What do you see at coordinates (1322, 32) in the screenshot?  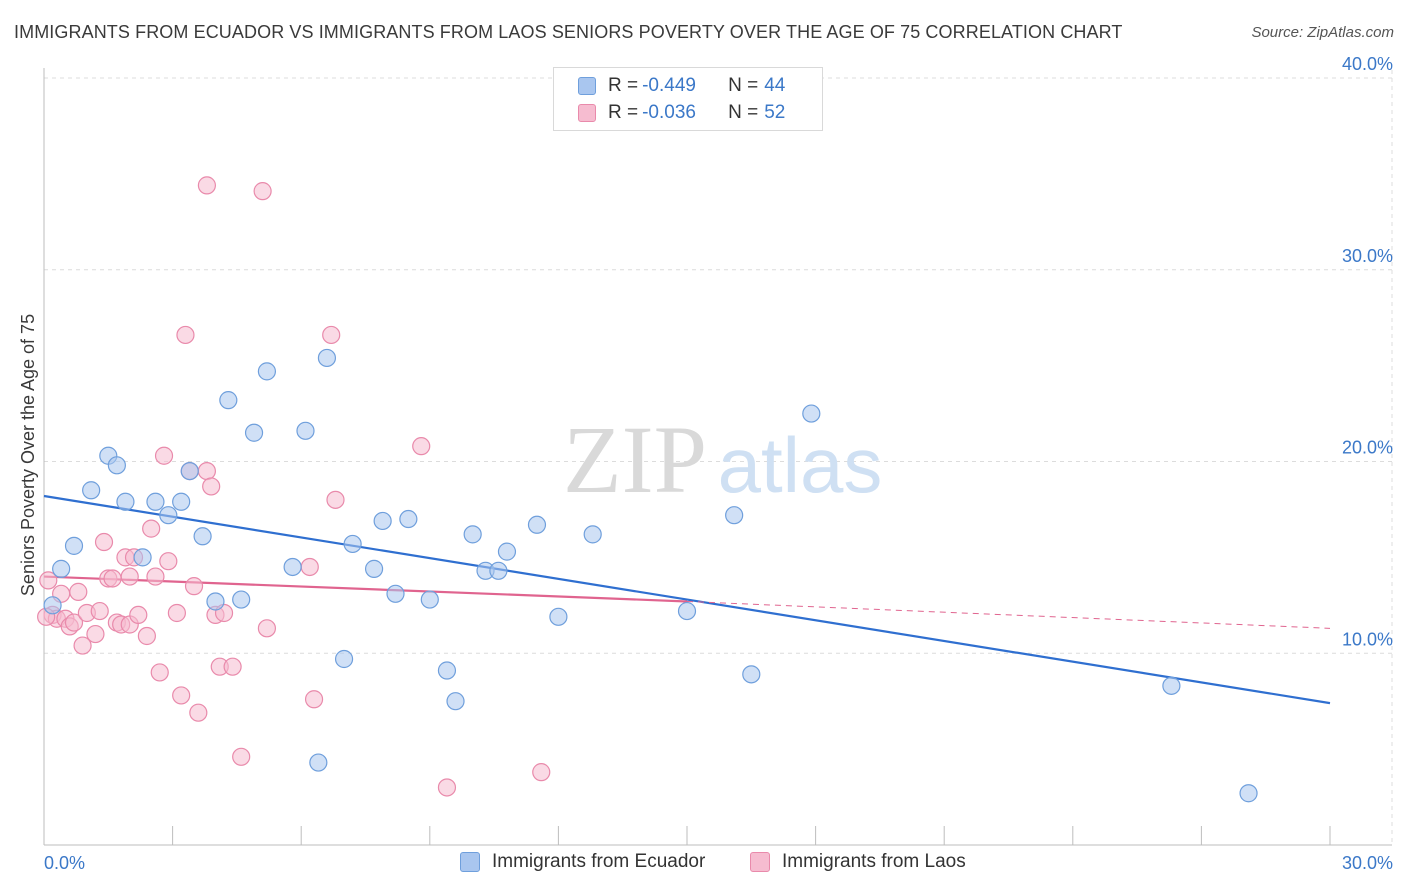 I see `source-label: Source: ZipAtlas.com` at bounding box center [1322, 32].